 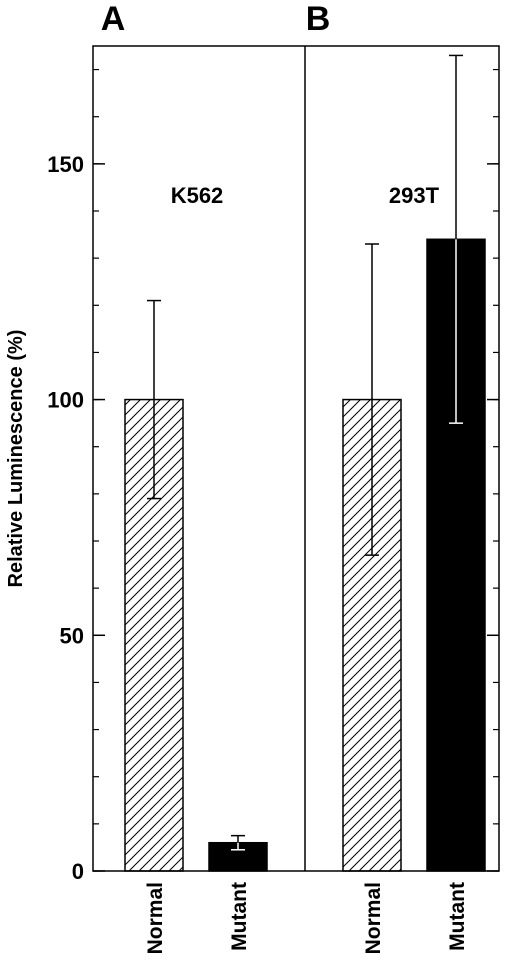 I want to click on cell-line-label: K562, so click(x=197, y=195).